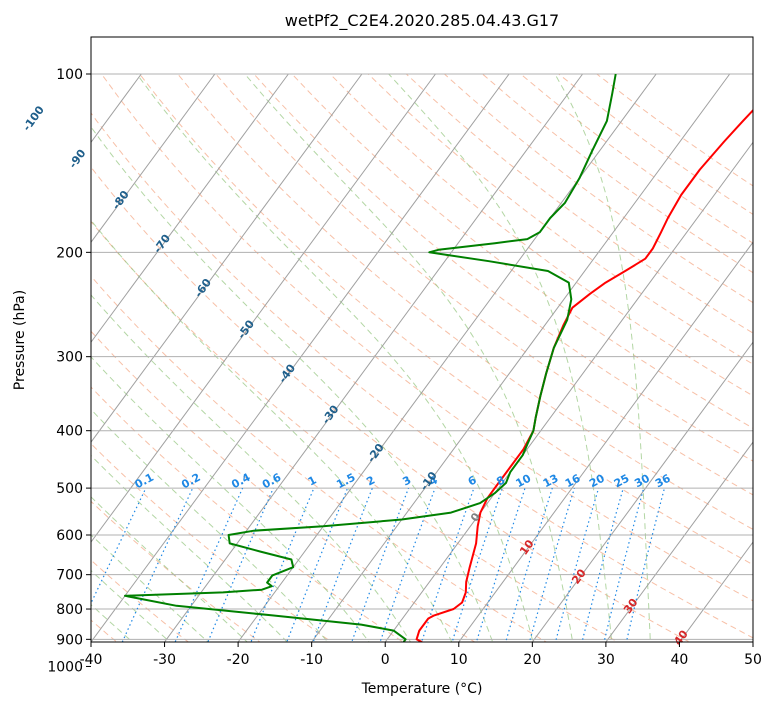  Describe the element at coordinates (33, 118) in the screenshot. I see `isotherm-label: -100` at that location.